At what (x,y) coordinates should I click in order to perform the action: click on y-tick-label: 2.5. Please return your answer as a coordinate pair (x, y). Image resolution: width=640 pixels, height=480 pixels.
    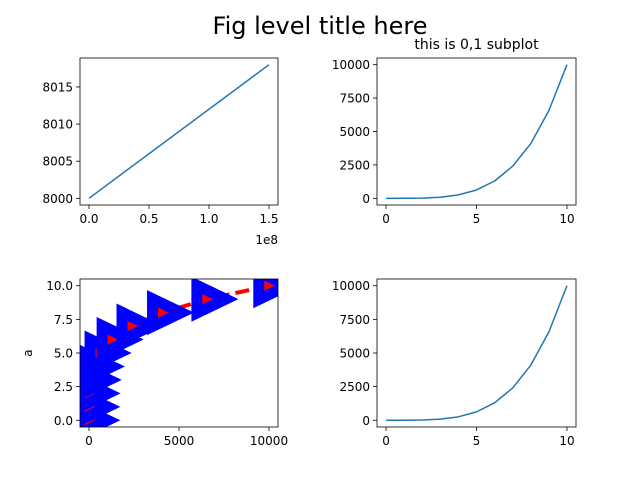
    Looking at the image, I should click on (63, 387).